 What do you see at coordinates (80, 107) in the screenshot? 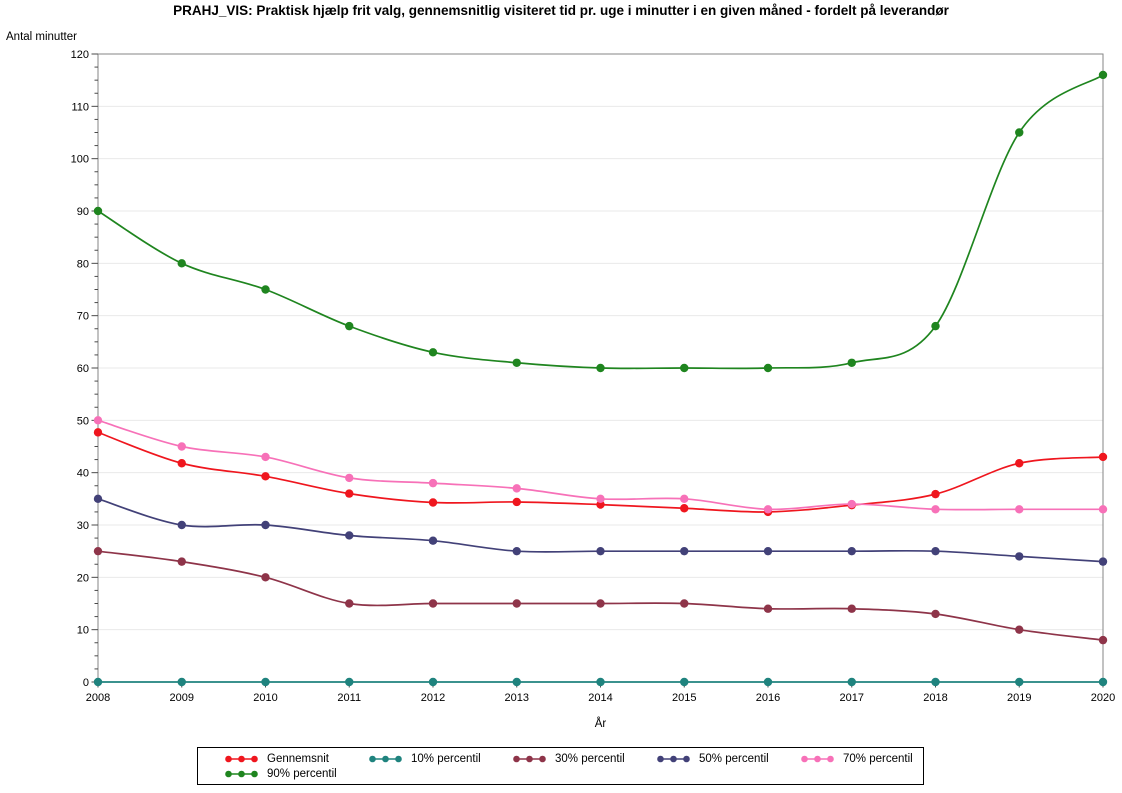
I see `y-tick-label: 110` at bounding box center [80, 107].